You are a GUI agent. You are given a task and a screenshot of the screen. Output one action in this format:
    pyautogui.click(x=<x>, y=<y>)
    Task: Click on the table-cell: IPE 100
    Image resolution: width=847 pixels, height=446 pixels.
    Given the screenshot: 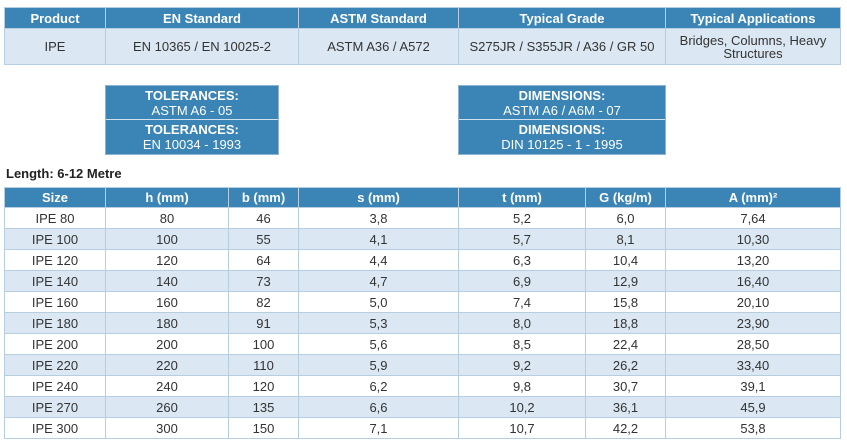 What is the action you would take?
    pyautogui.click(x=55, y=239)
    